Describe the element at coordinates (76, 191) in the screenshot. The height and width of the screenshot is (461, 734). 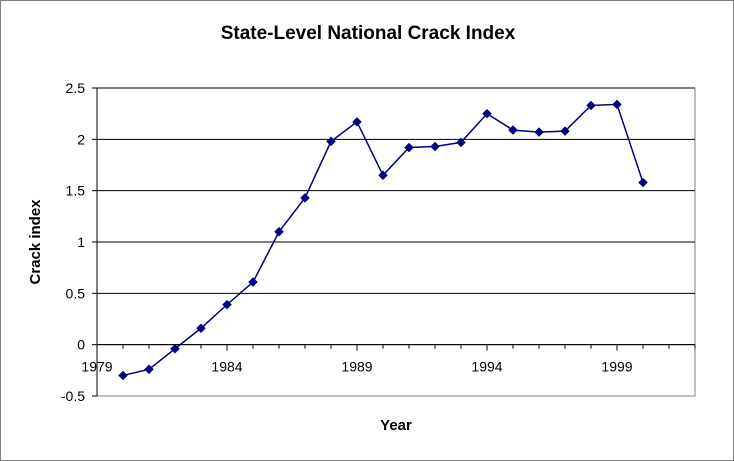
I see `y-tick-label: 1.5` at that location.